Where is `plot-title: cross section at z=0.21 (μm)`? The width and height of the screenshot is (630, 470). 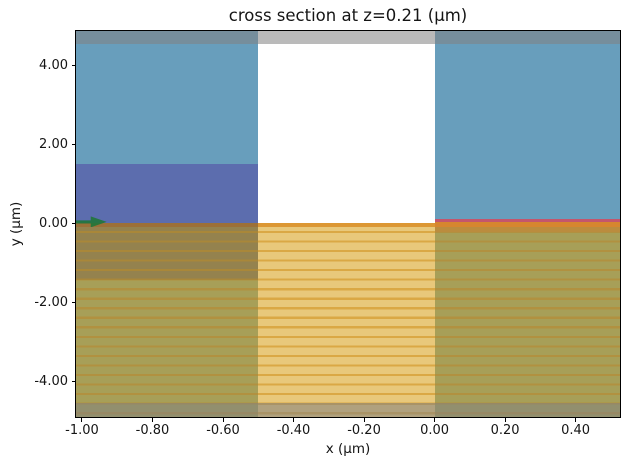 plot-title: cross section at z=0.21 (μm) is located at coordinates (348, 15).